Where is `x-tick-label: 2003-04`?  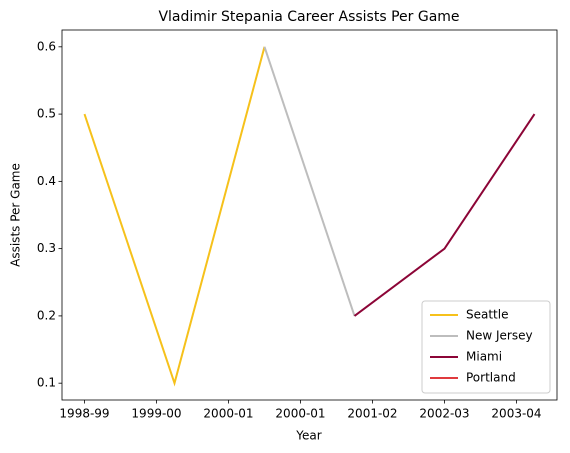
x-tick-label: 2003-04 is located at coordinates (516, 414).